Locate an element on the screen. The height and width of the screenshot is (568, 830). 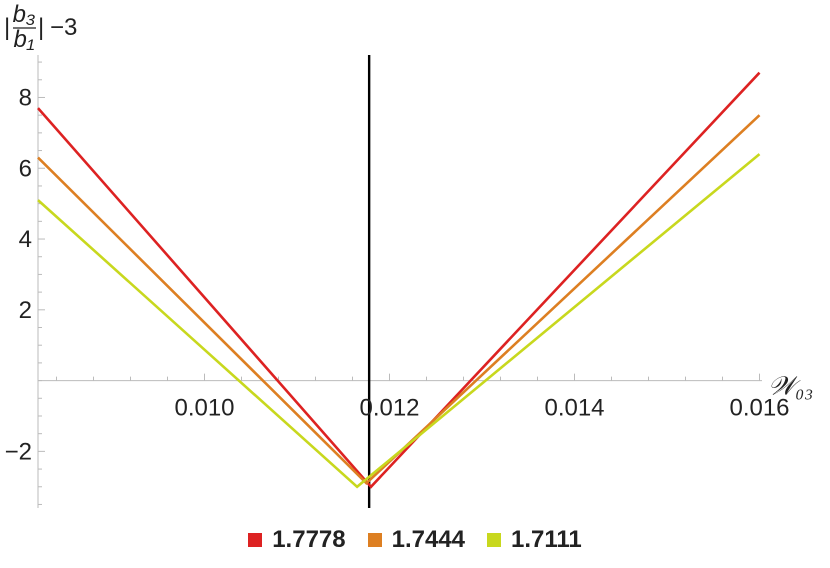
x-tick-label: 0.010 is located at coordinates (204, 408).